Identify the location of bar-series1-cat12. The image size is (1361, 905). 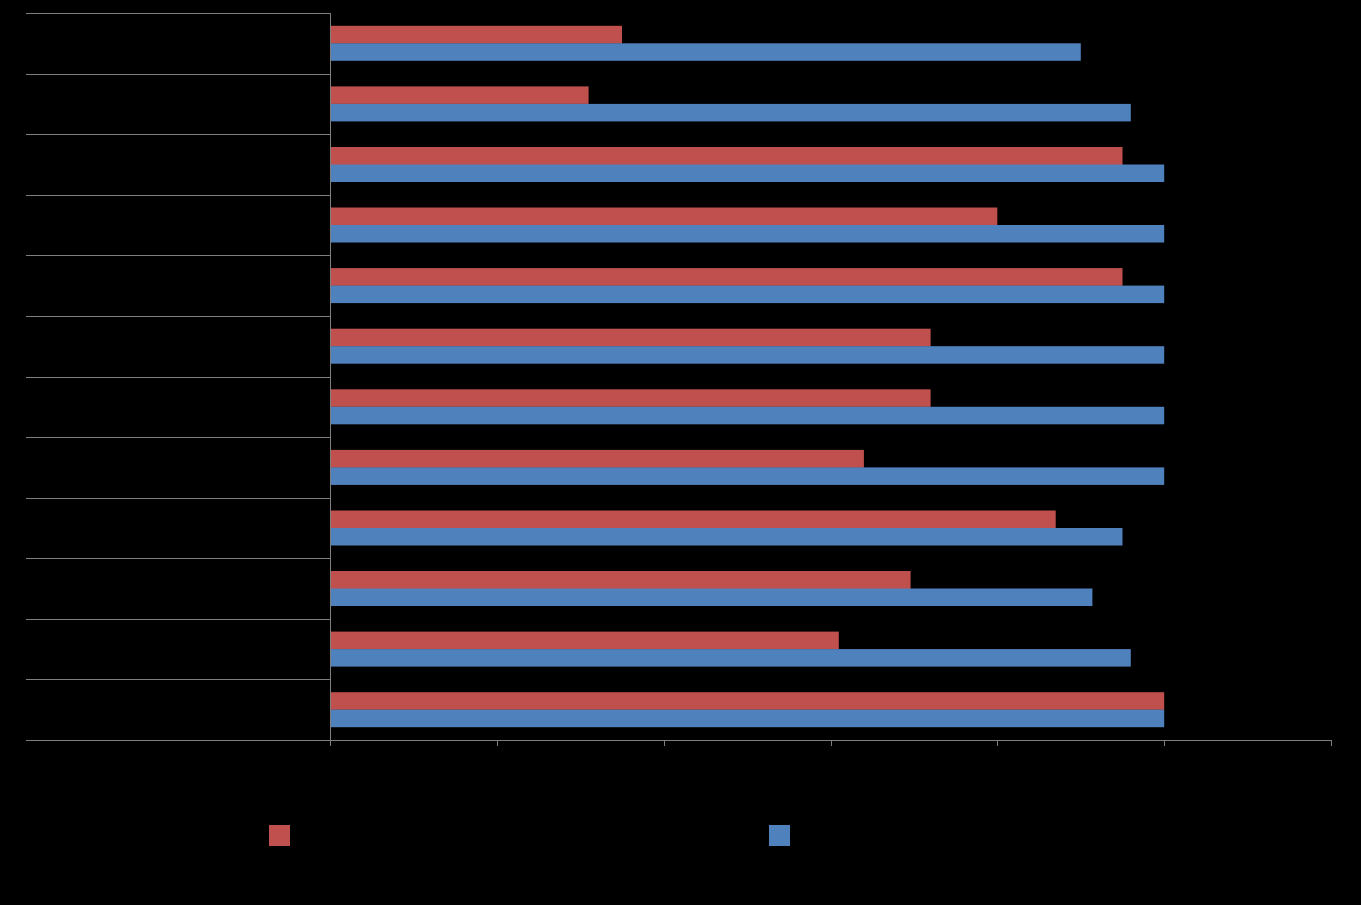
(748, 701).